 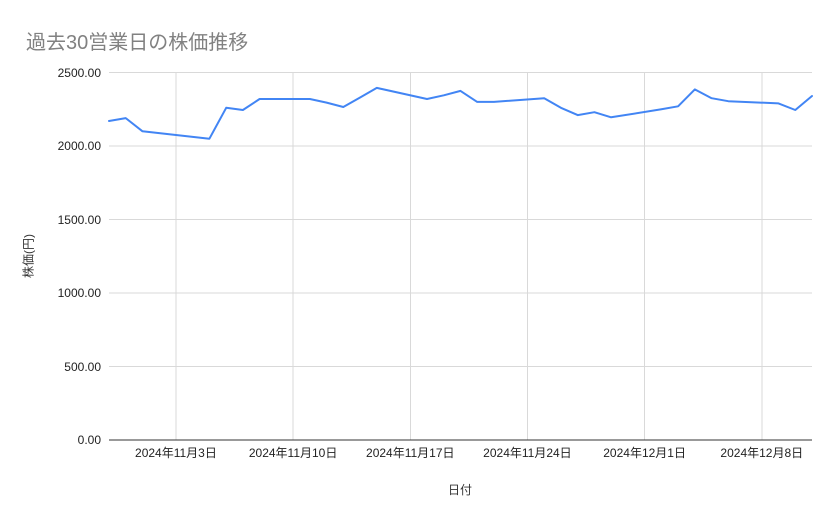 What do you see at coordinates (410, 453) in the screenshot?
I see `x-tick-label: 2024年11月17日` at bounding box center [410, 453].